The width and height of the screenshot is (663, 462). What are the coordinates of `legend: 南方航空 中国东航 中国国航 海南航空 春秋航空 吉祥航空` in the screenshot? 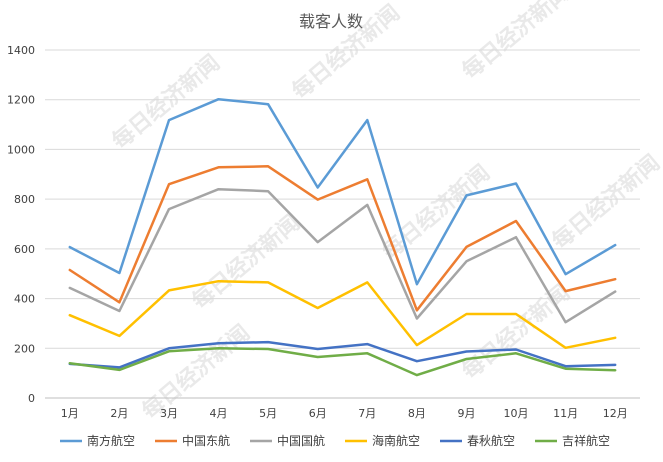 It's located at (335, 440).